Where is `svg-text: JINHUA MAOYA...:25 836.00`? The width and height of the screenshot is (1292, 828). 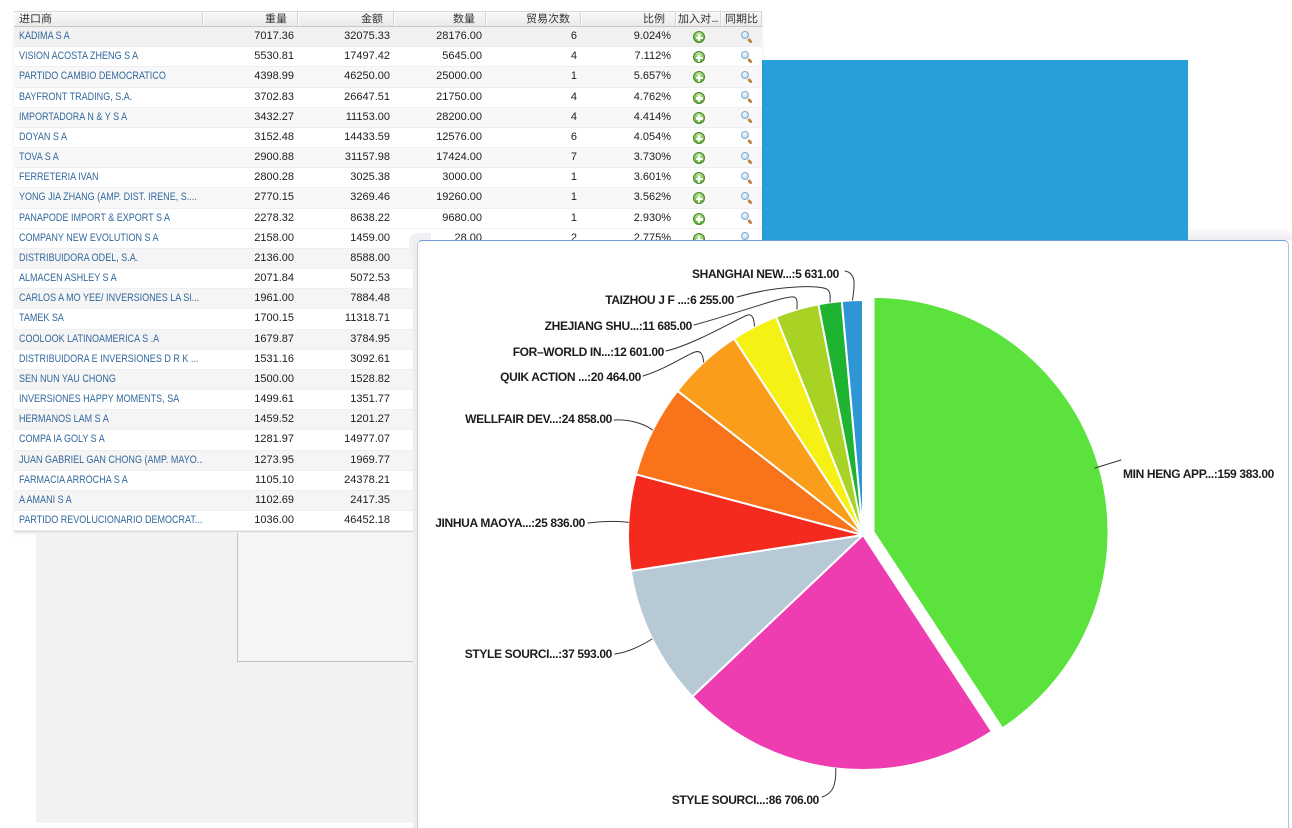
svg-text: JINHUA MAOYA...:25 836.00 is located at coordinates (510, 523).